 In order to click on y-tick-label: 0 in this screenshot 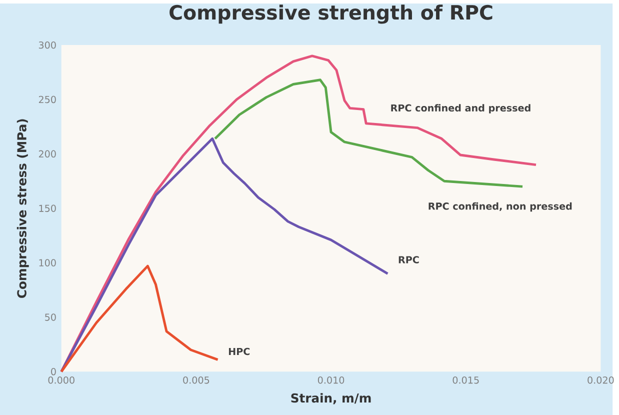, I will do `click(53, 372)`.